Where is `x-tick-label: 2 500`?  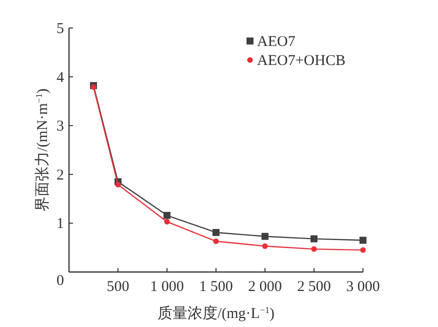
x-tick-label: 2 500 is located at coordinates (314, 287).